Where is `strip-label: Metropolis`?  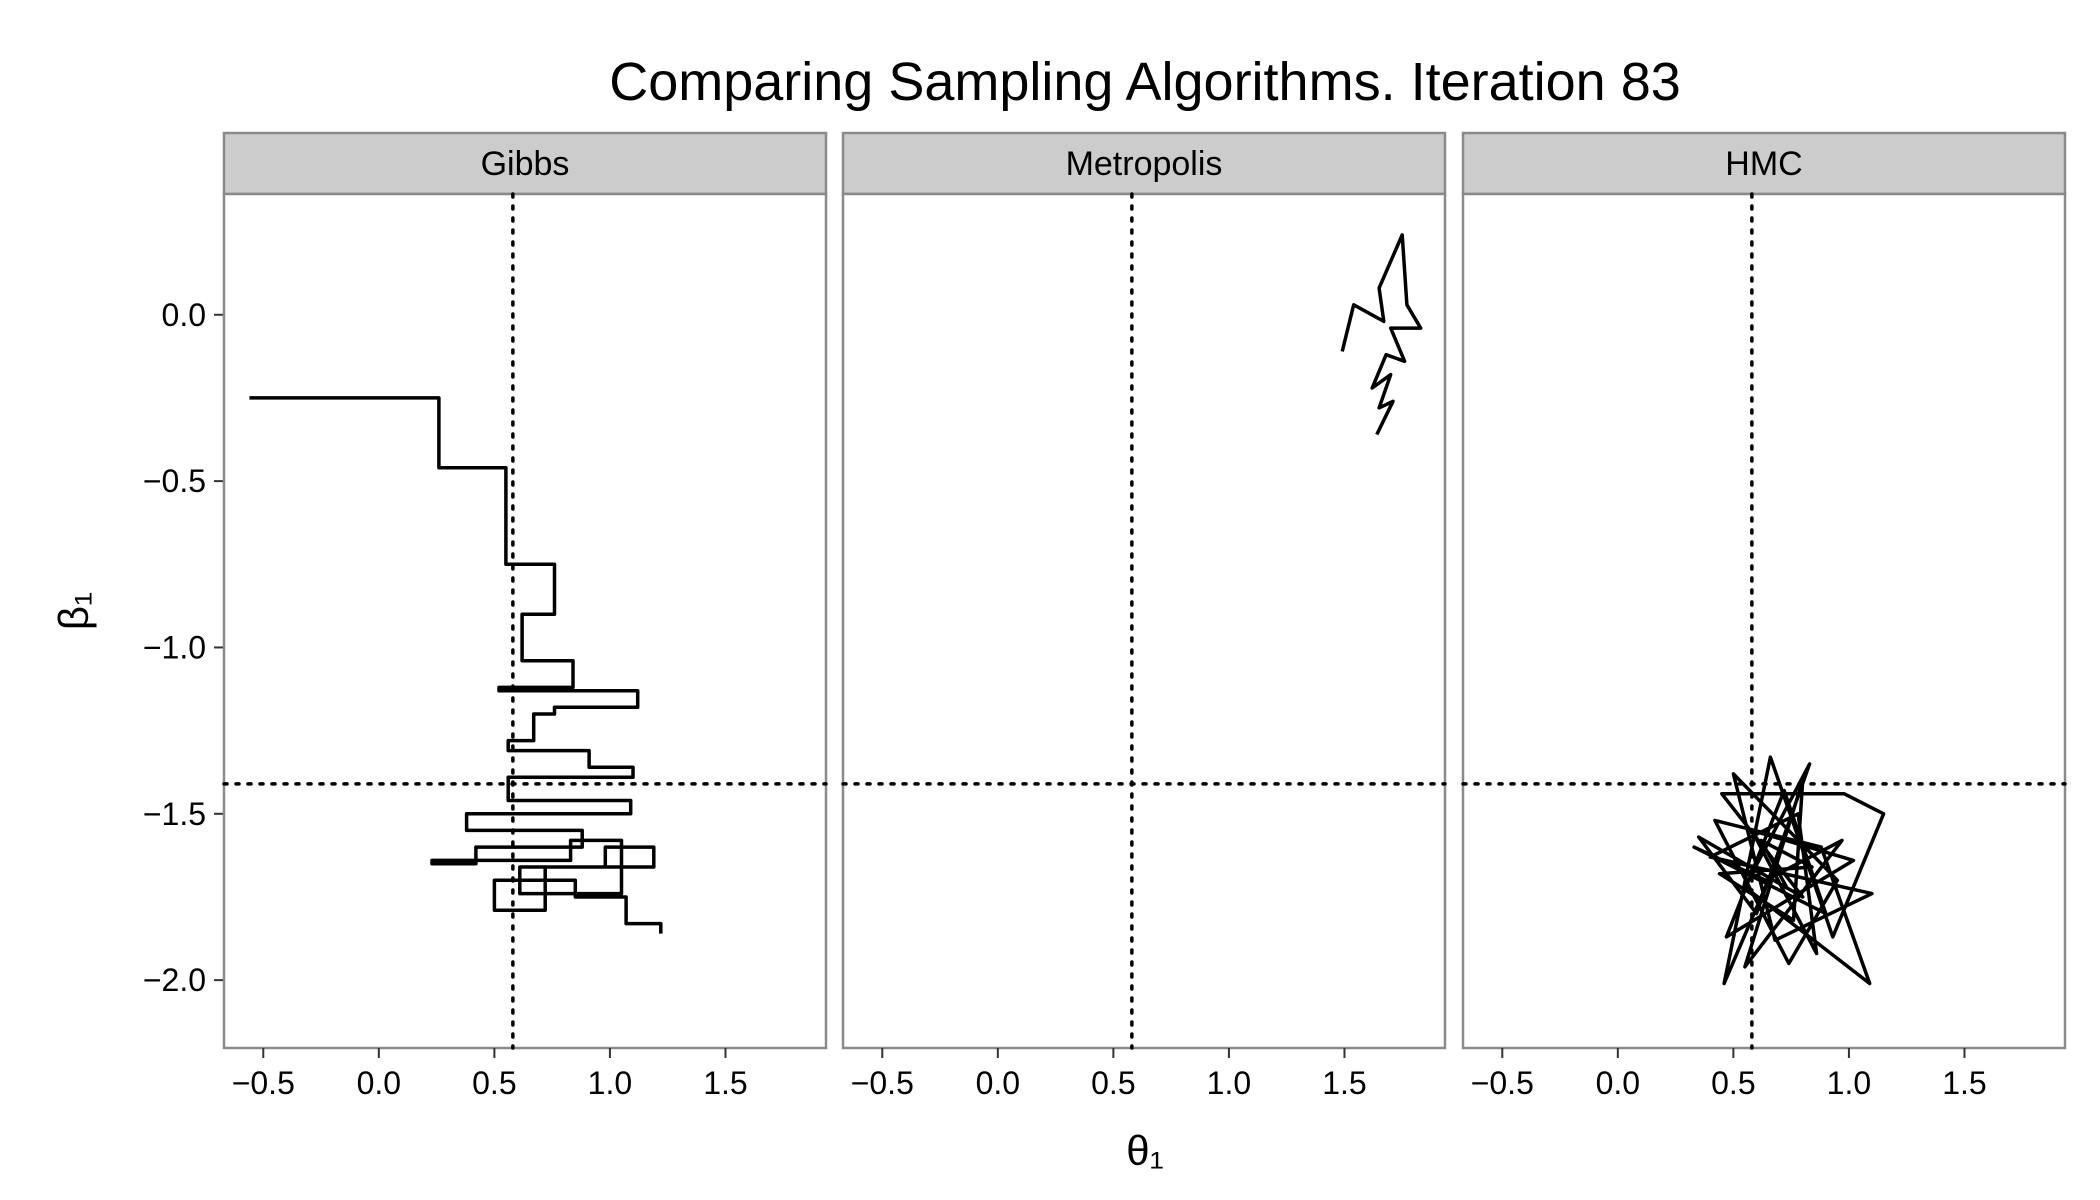 strip-label: Metropolis is located at coordinates (1144, 164).